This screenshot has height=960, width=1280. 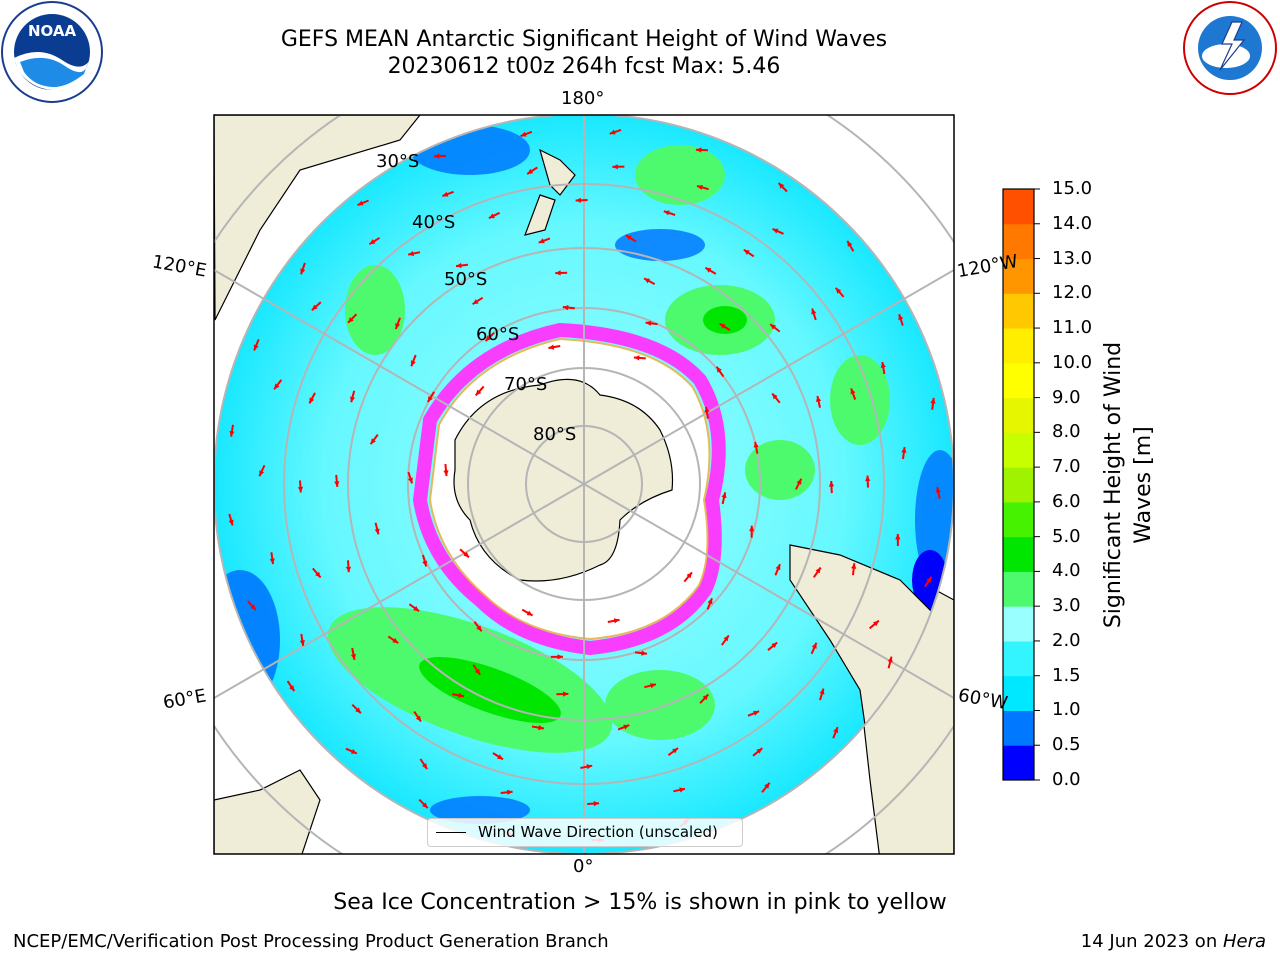 I want to click on colorbar, so click(x=1021, y=484).